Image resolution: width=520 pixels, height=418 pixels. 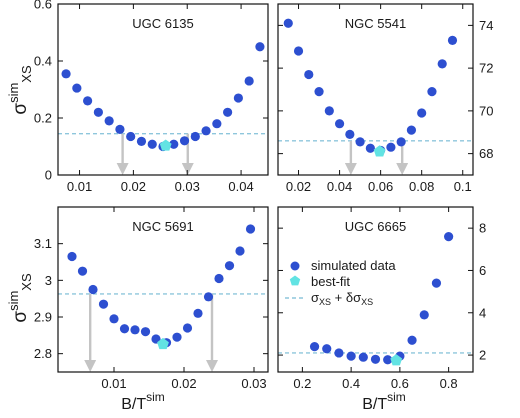 What do you see at coordinates (482, 355) in the screenshot?
I see `y-tick-label: 2` at bounding box center [482, 355].